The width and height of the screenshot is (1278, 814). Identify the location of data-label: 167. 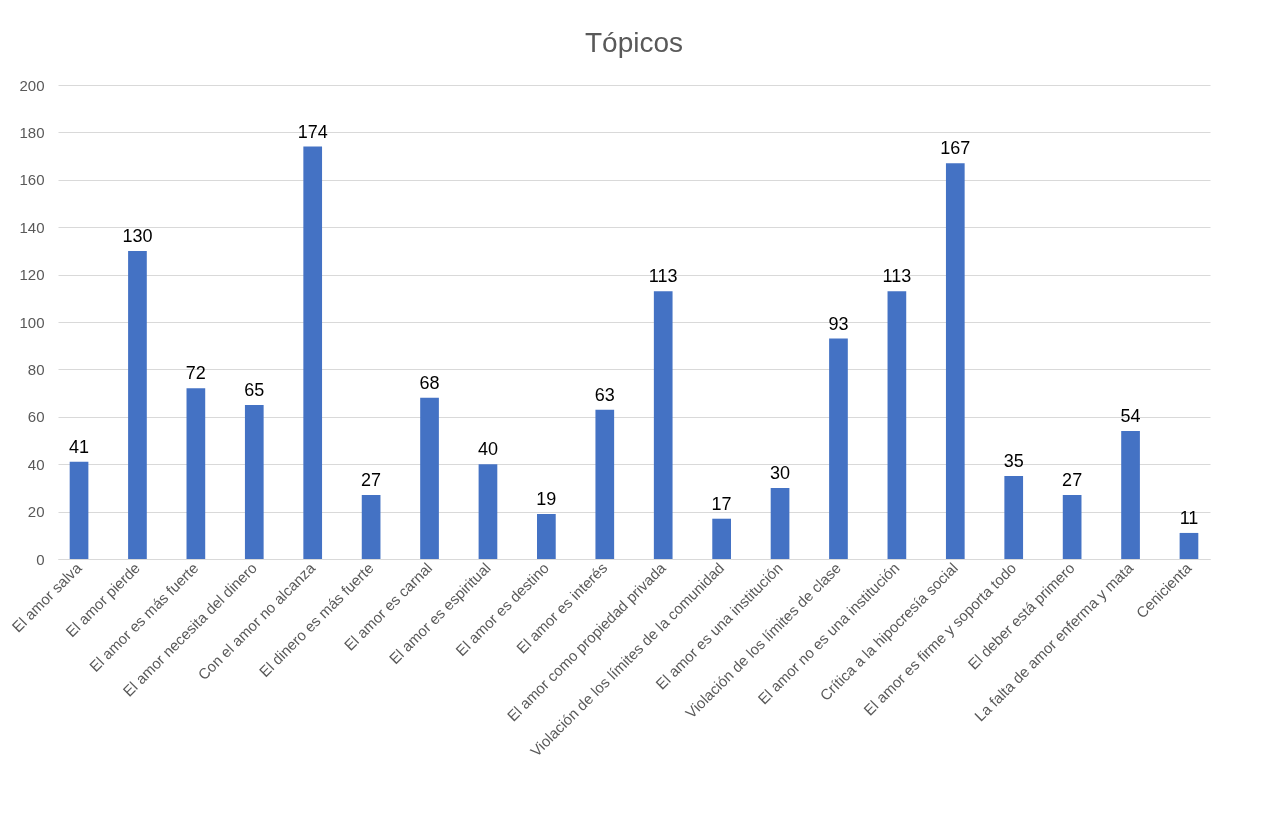
(955, 148).